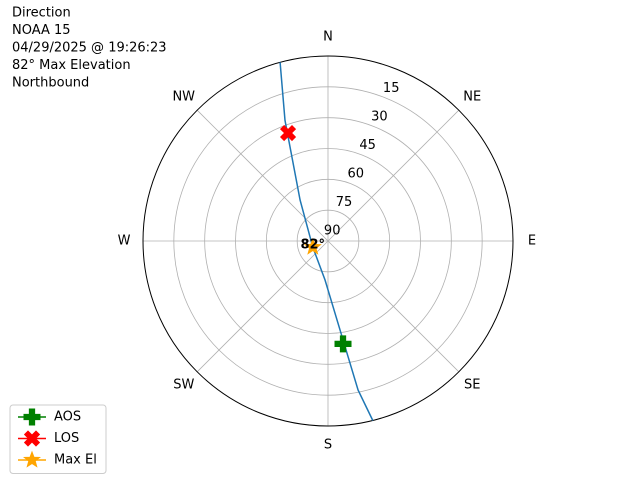 The height and width of the screenshot is (480, 640). I want to click on marker-star, so click(312, 246).